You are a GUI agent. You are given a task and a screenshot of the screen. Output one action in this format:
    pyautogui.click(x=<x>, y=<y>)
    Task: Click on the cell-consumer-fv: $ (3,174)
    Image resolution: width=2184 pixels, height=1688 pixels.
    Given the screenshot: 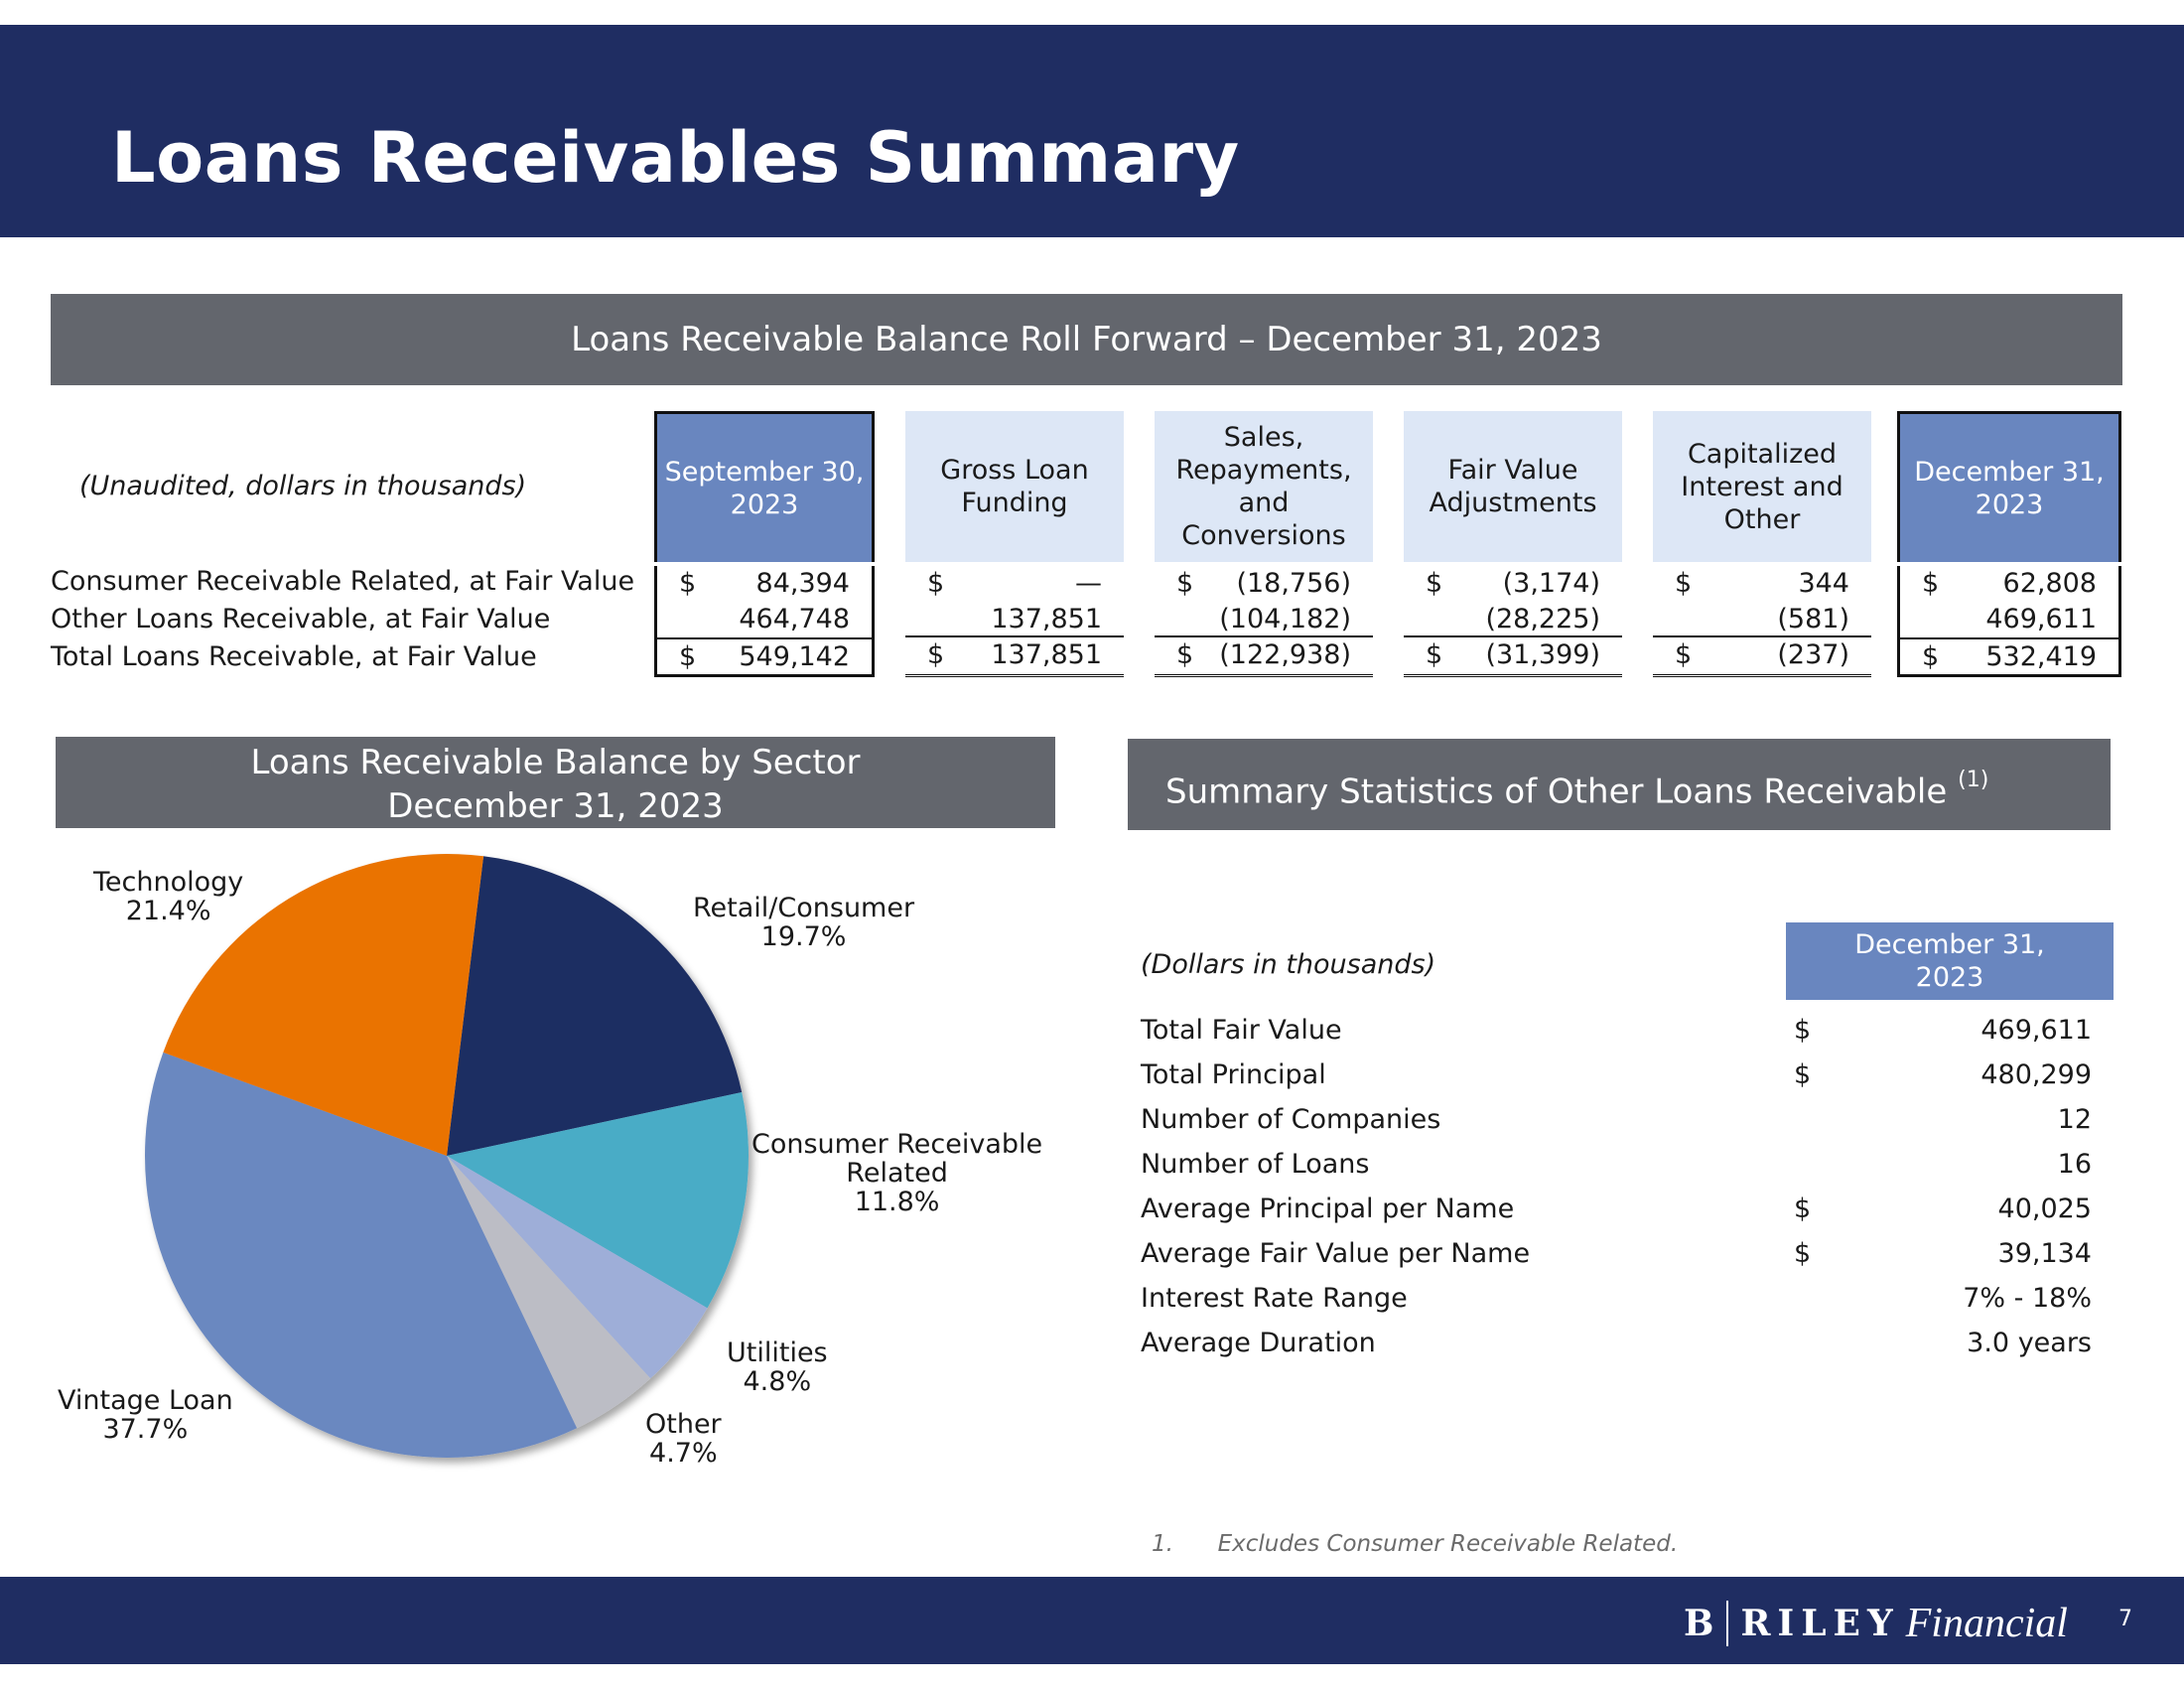 What is the action you would take?
    pyautogui.click(x=1513, y=583)
    